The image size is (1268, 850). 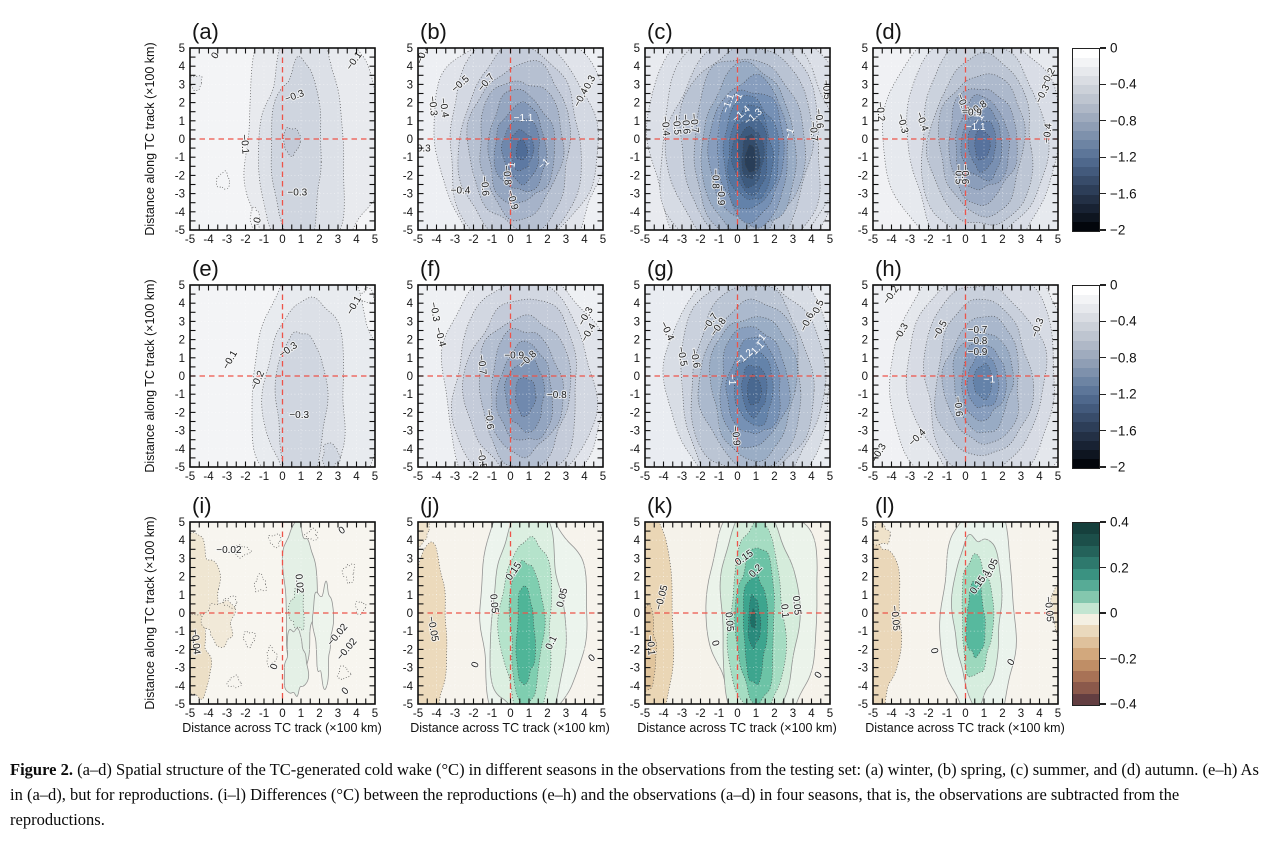 What do you see at coordinates (202, 505) in the screenshot?
I see `panel-letter: (i)` at bounding box center [202, 505].